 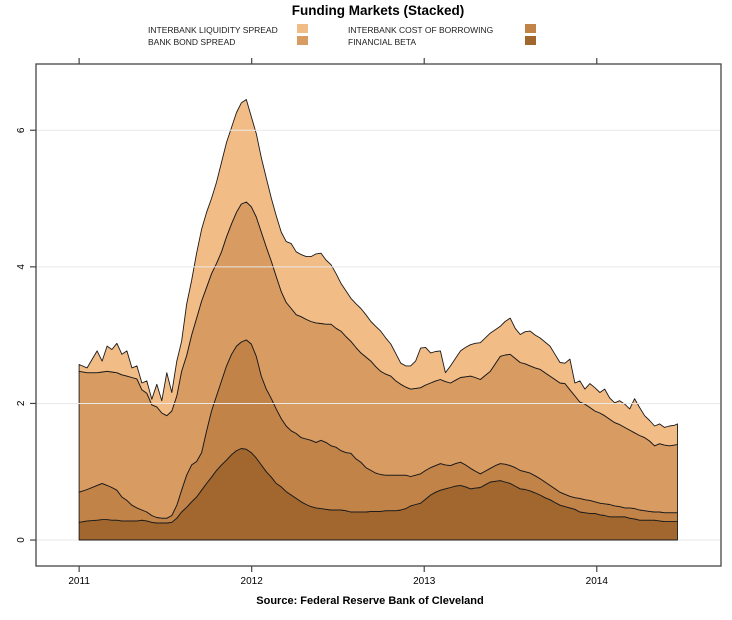 What do you see at coordinates (213, 30) in the screenshot?
I see `legend-label-interbank-liquidity-spread: INTERBANK LIQUIDITY SPREAD` at bounding box center [213, 30].